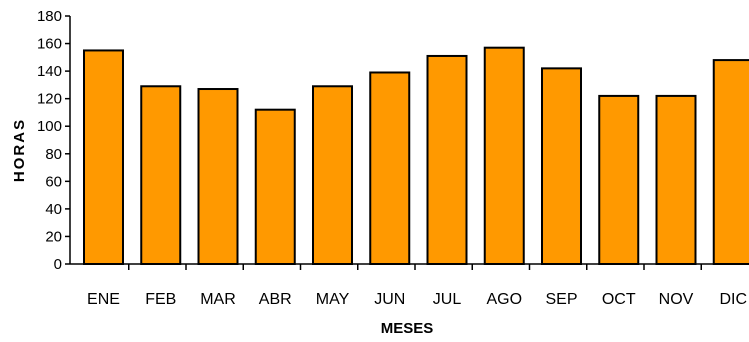  I want to click on y-axis-title: HORAS, so click(19, 150).